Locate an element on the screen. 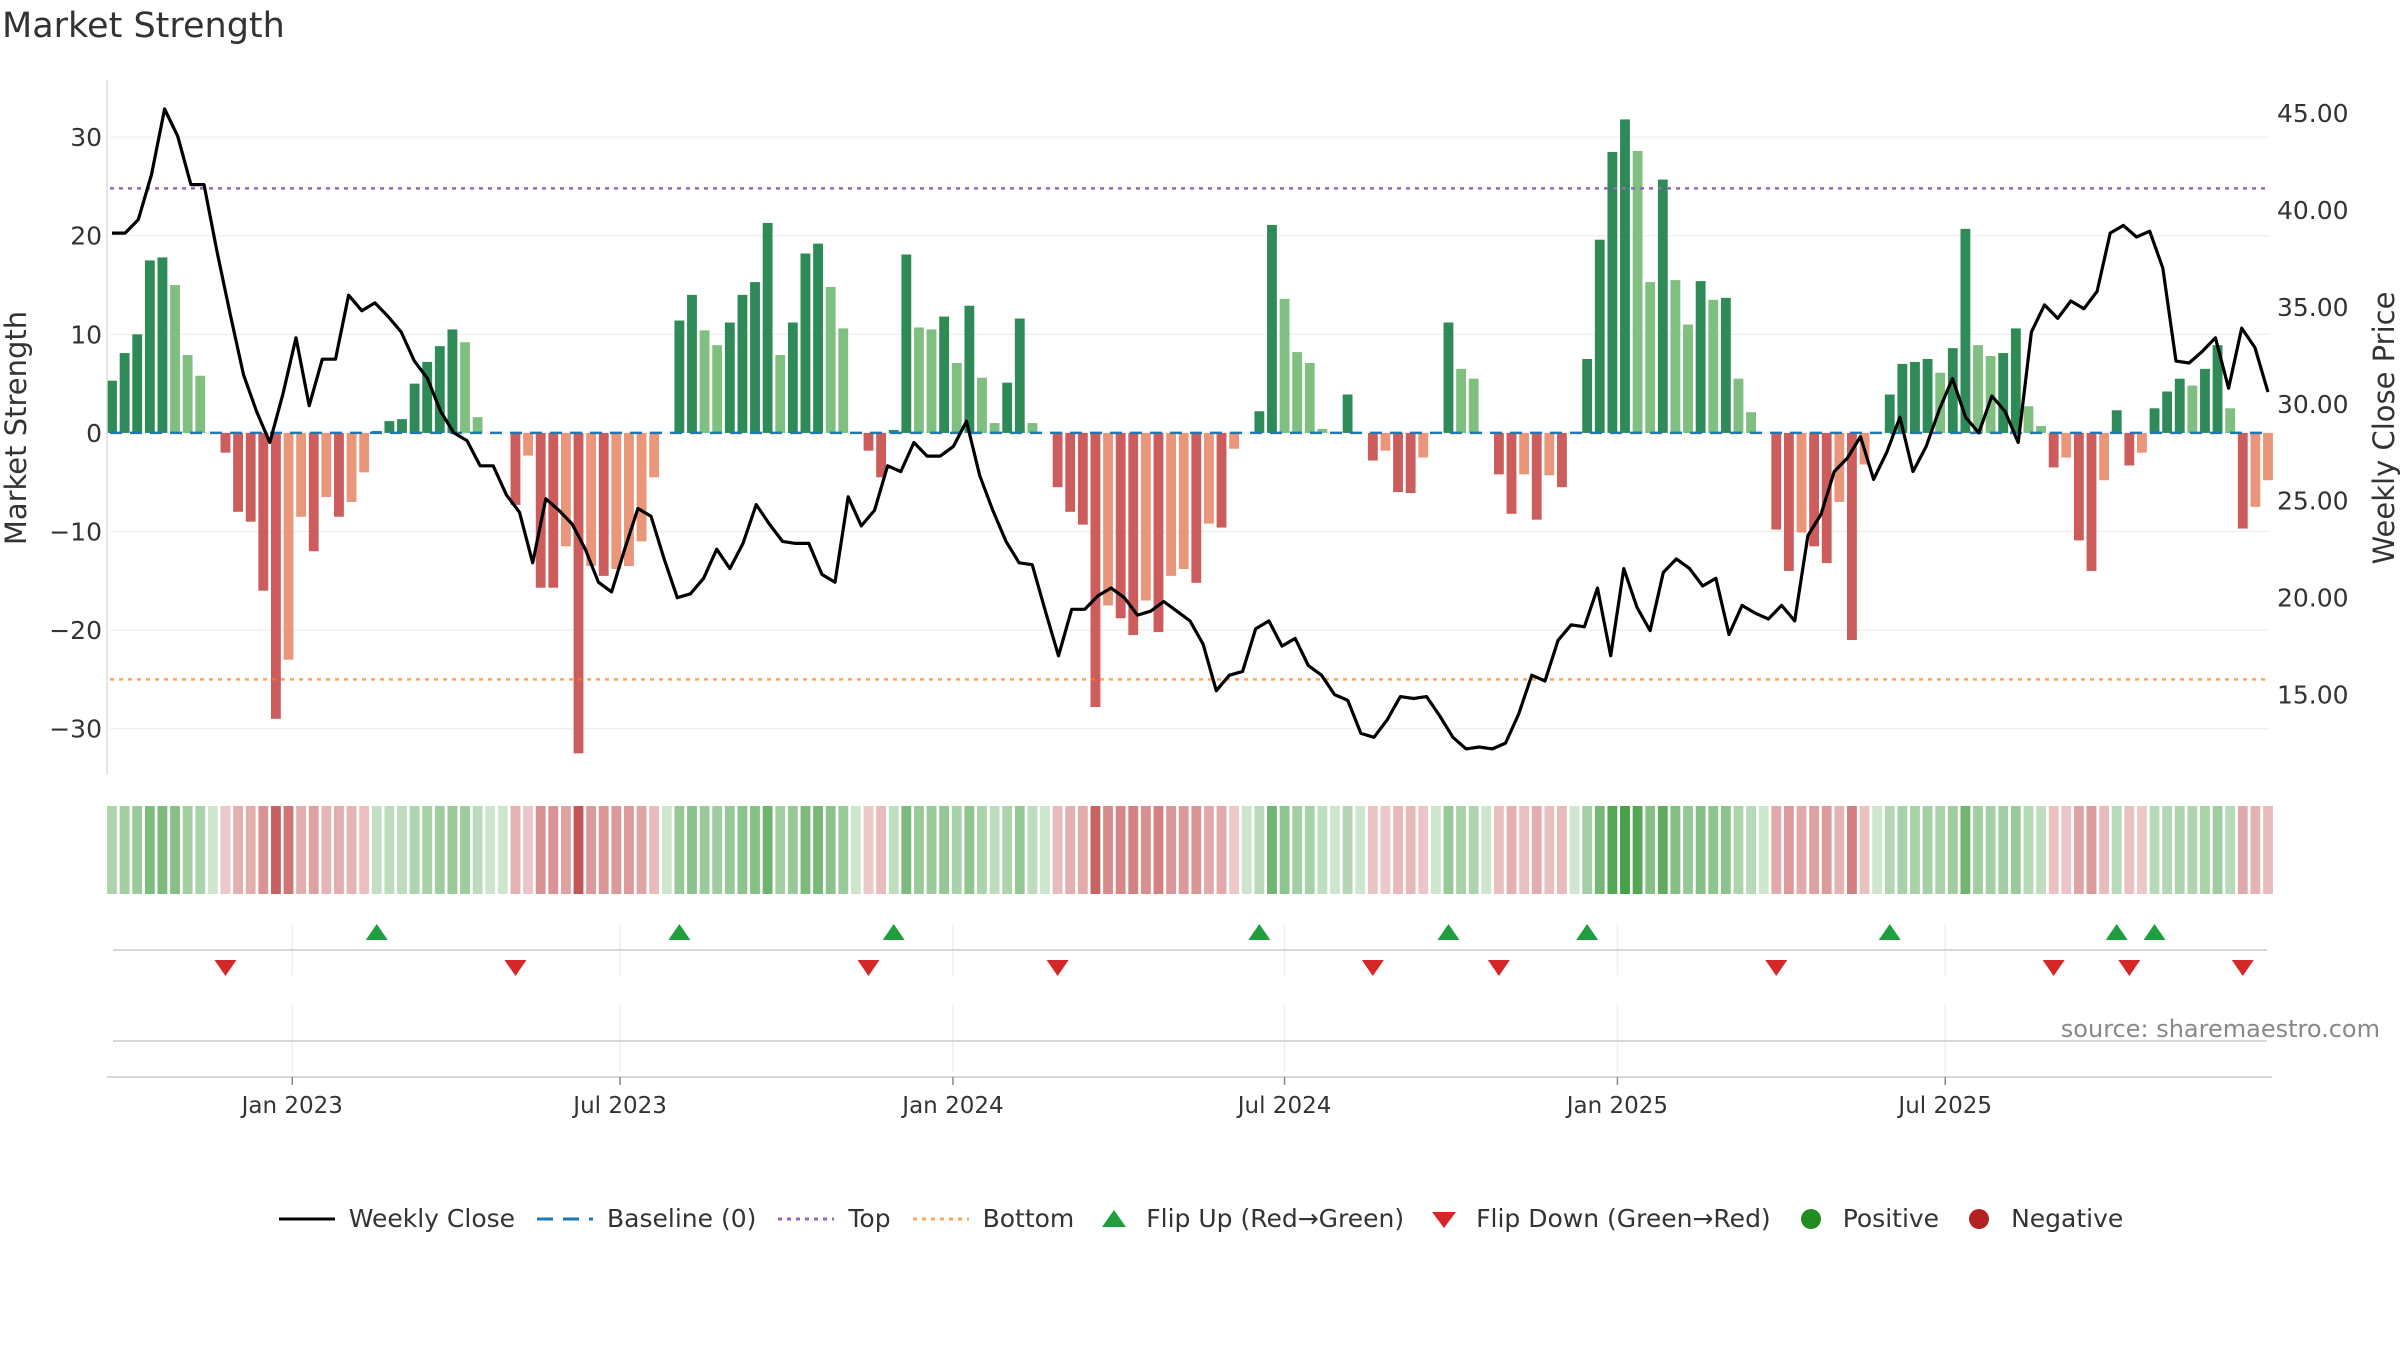 This screenshot has width=2400, height=1350. legend-label: Positive is located at coordinates (1891, 1218).